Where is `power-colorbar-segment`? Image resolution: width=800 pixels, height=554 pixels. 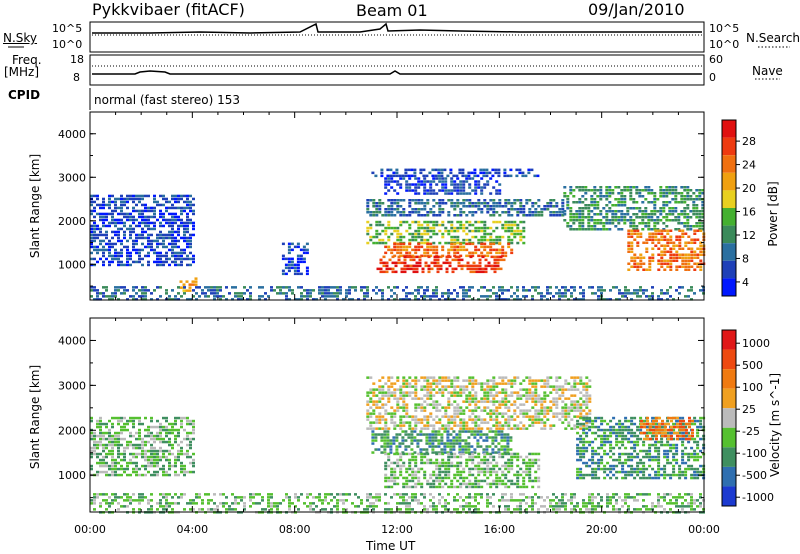
power-colorbar-segment is located at coordinates (729, 181).